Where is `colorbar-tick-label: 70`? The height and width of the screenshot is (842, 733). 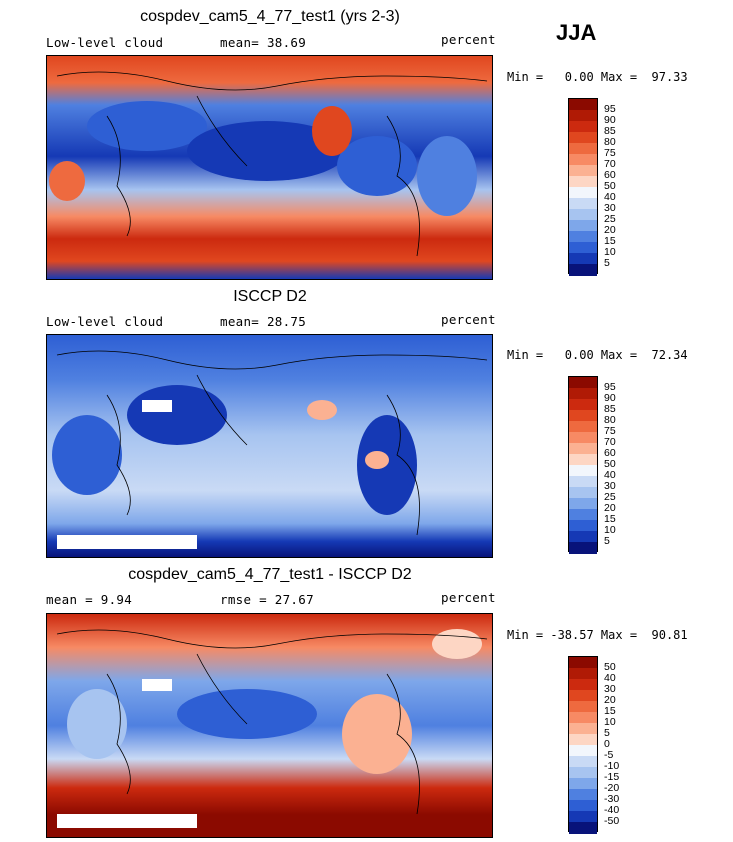
colorbar-tick-label: 70 is located at coordinates (610, 442).